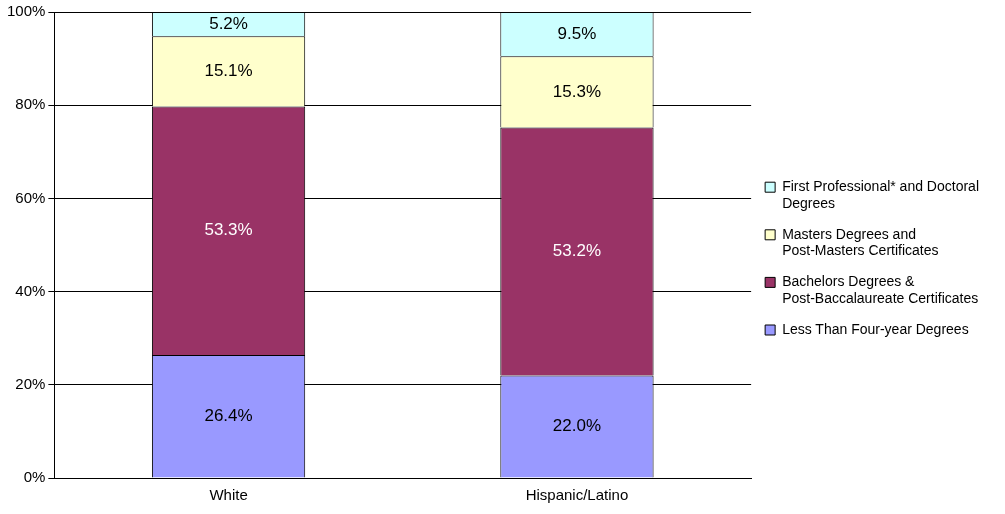  Describe the element at coordinates (228, 23) in the screenshot. I see `text: 5.2%` at that location.